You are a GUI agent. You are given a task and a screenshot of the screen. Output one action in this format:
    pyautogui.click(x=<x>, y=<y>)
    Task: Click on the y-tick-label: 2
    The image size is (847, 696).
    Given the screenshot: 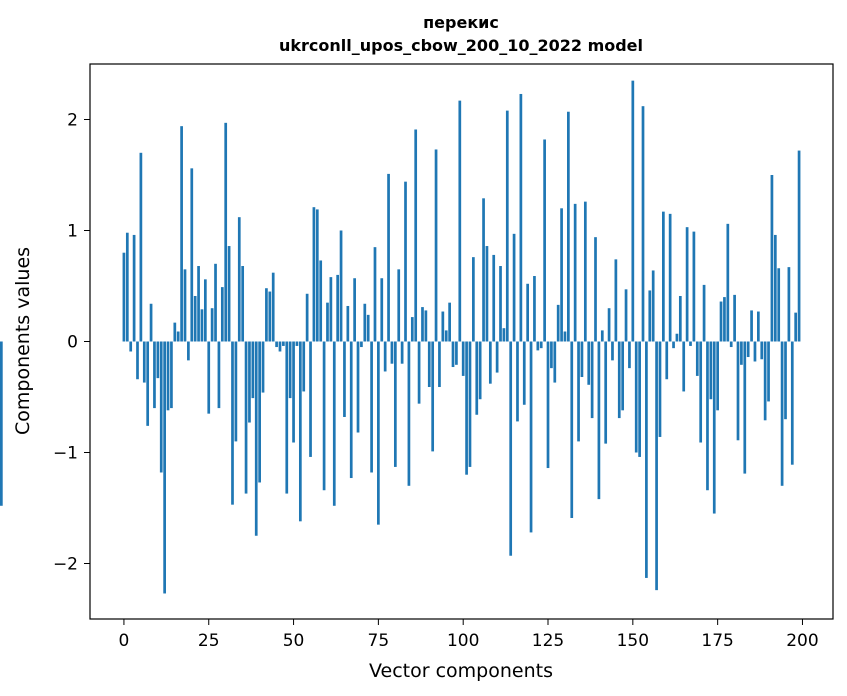 What is the action you would take?
    pyautogui.click(x=72, y=121)
    